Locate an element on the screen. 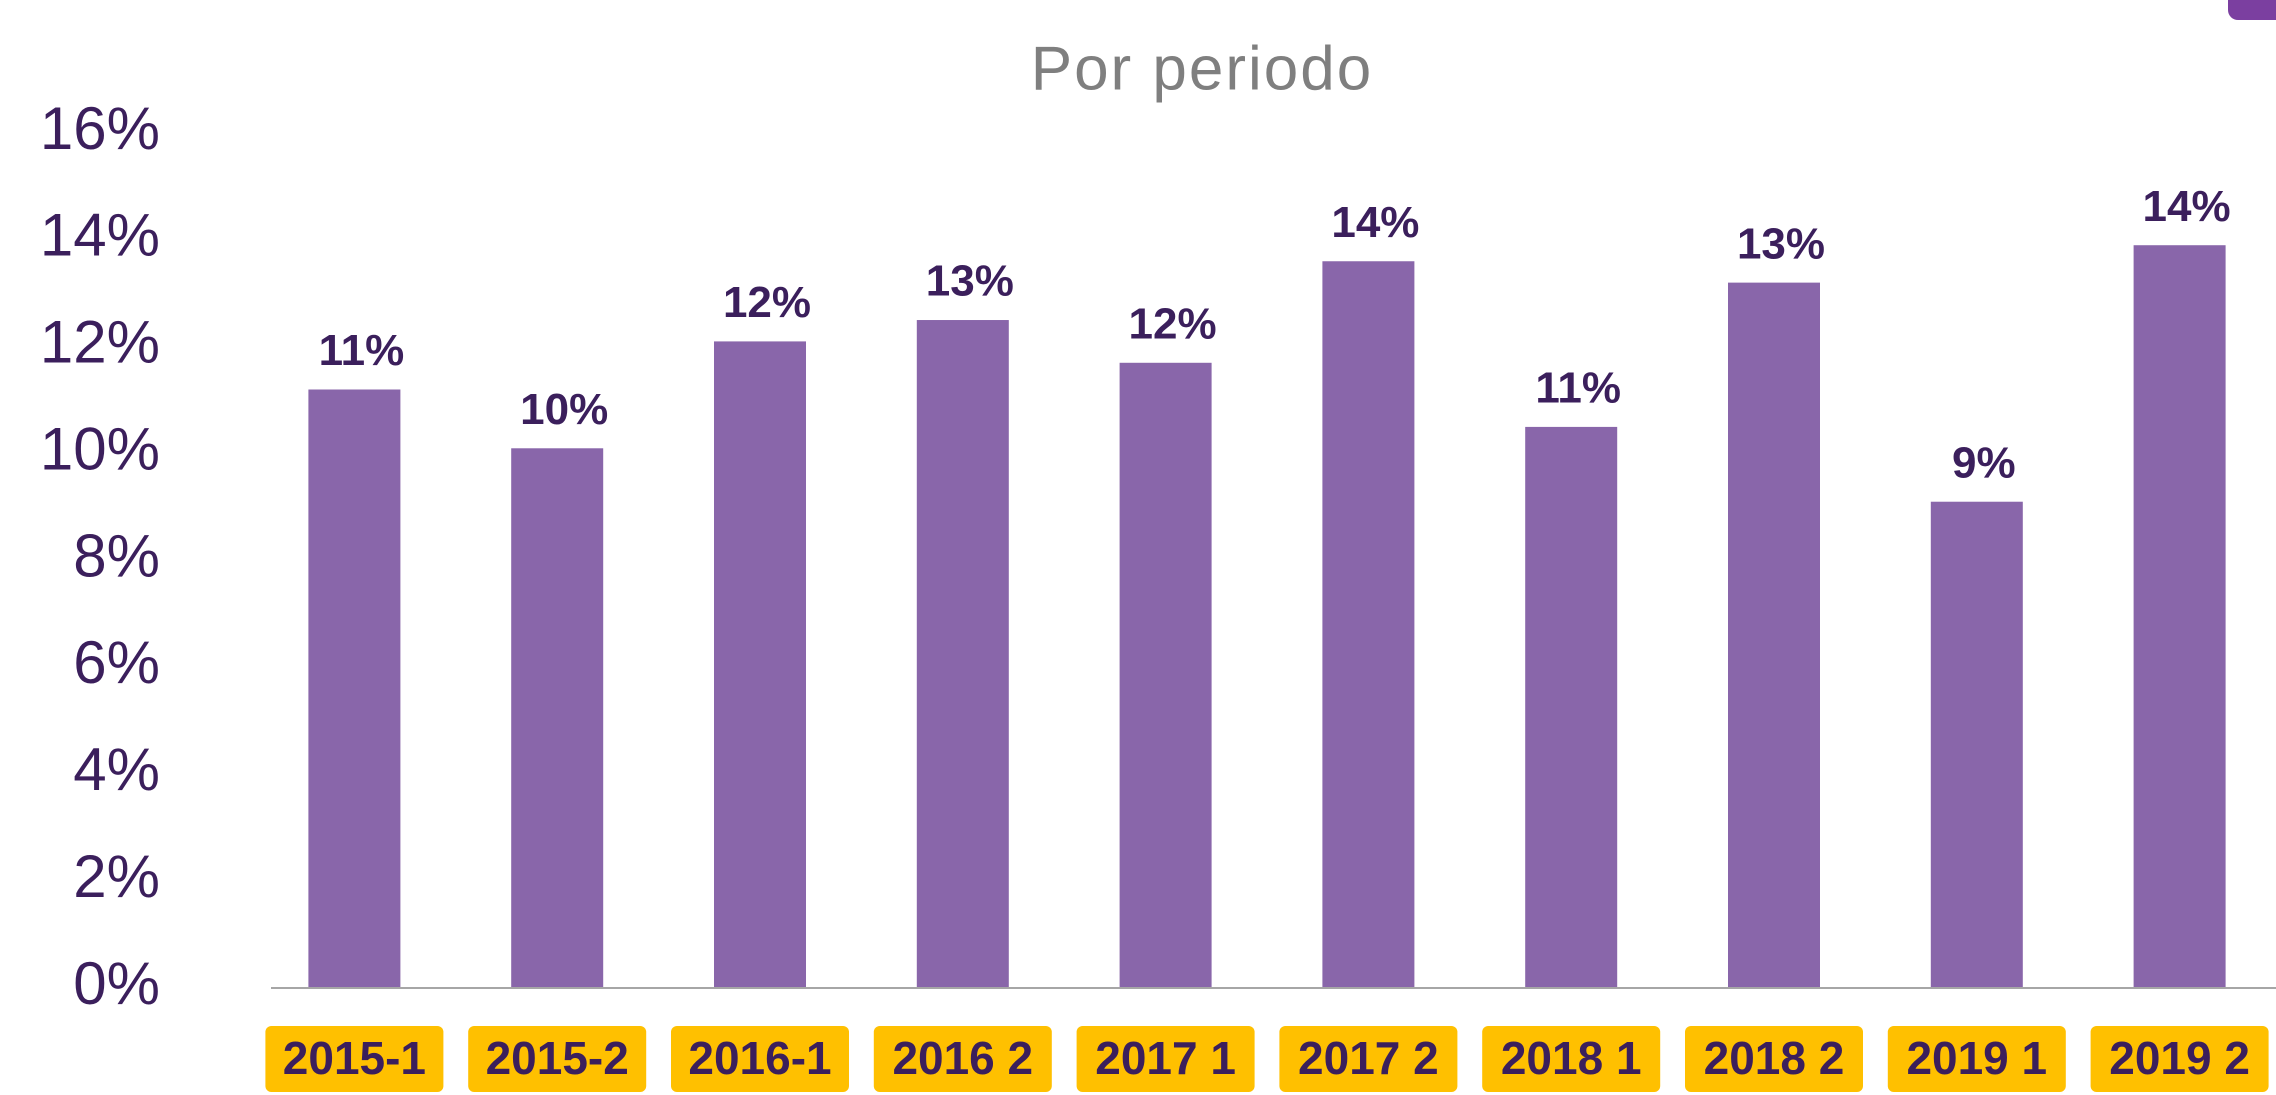 This screenshot has width=2276, height=1095. x-tick-label: 2019 2 is located at coordinates (2179, 1058).